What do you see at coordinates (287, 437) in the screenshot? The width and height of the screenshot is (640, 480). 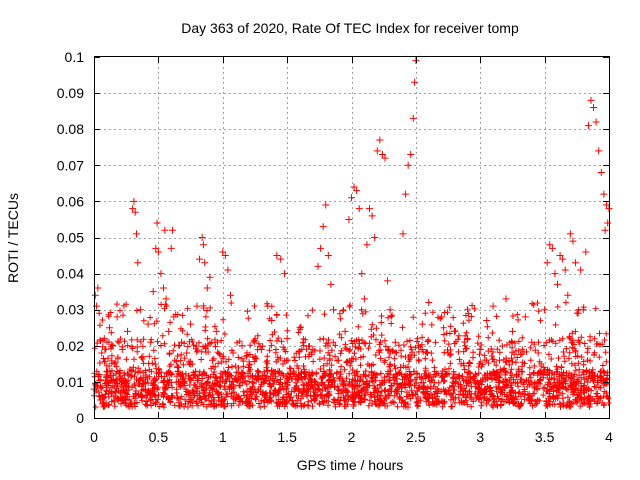 I see `x-tick-label: 1.5` at bounding box center [287, 437].